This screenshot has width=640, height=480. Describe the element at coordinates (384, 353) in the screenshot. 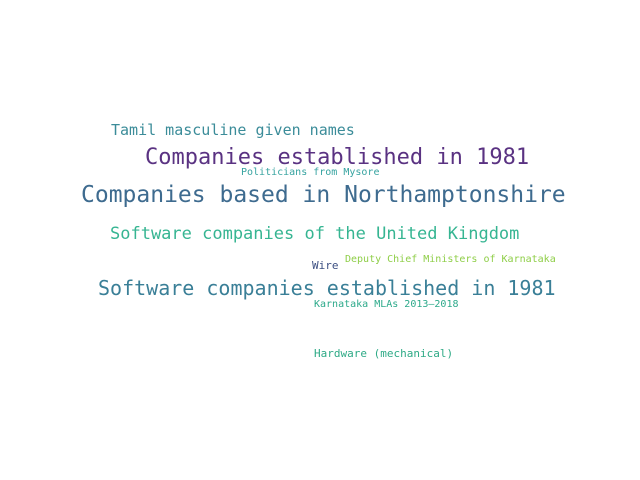

I see `word-hardware-mechanical: Hardware (mechanical)` at that location.